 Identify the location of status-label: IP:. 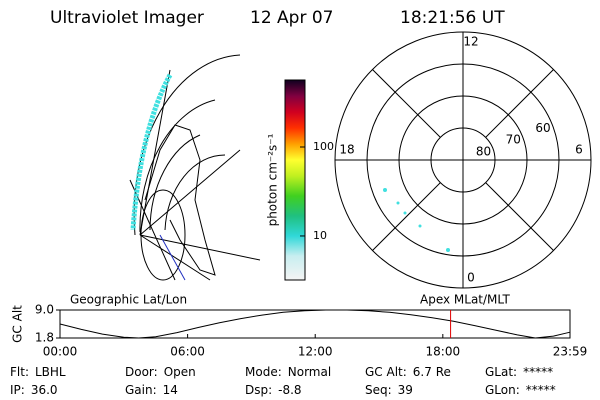
(17, 390).